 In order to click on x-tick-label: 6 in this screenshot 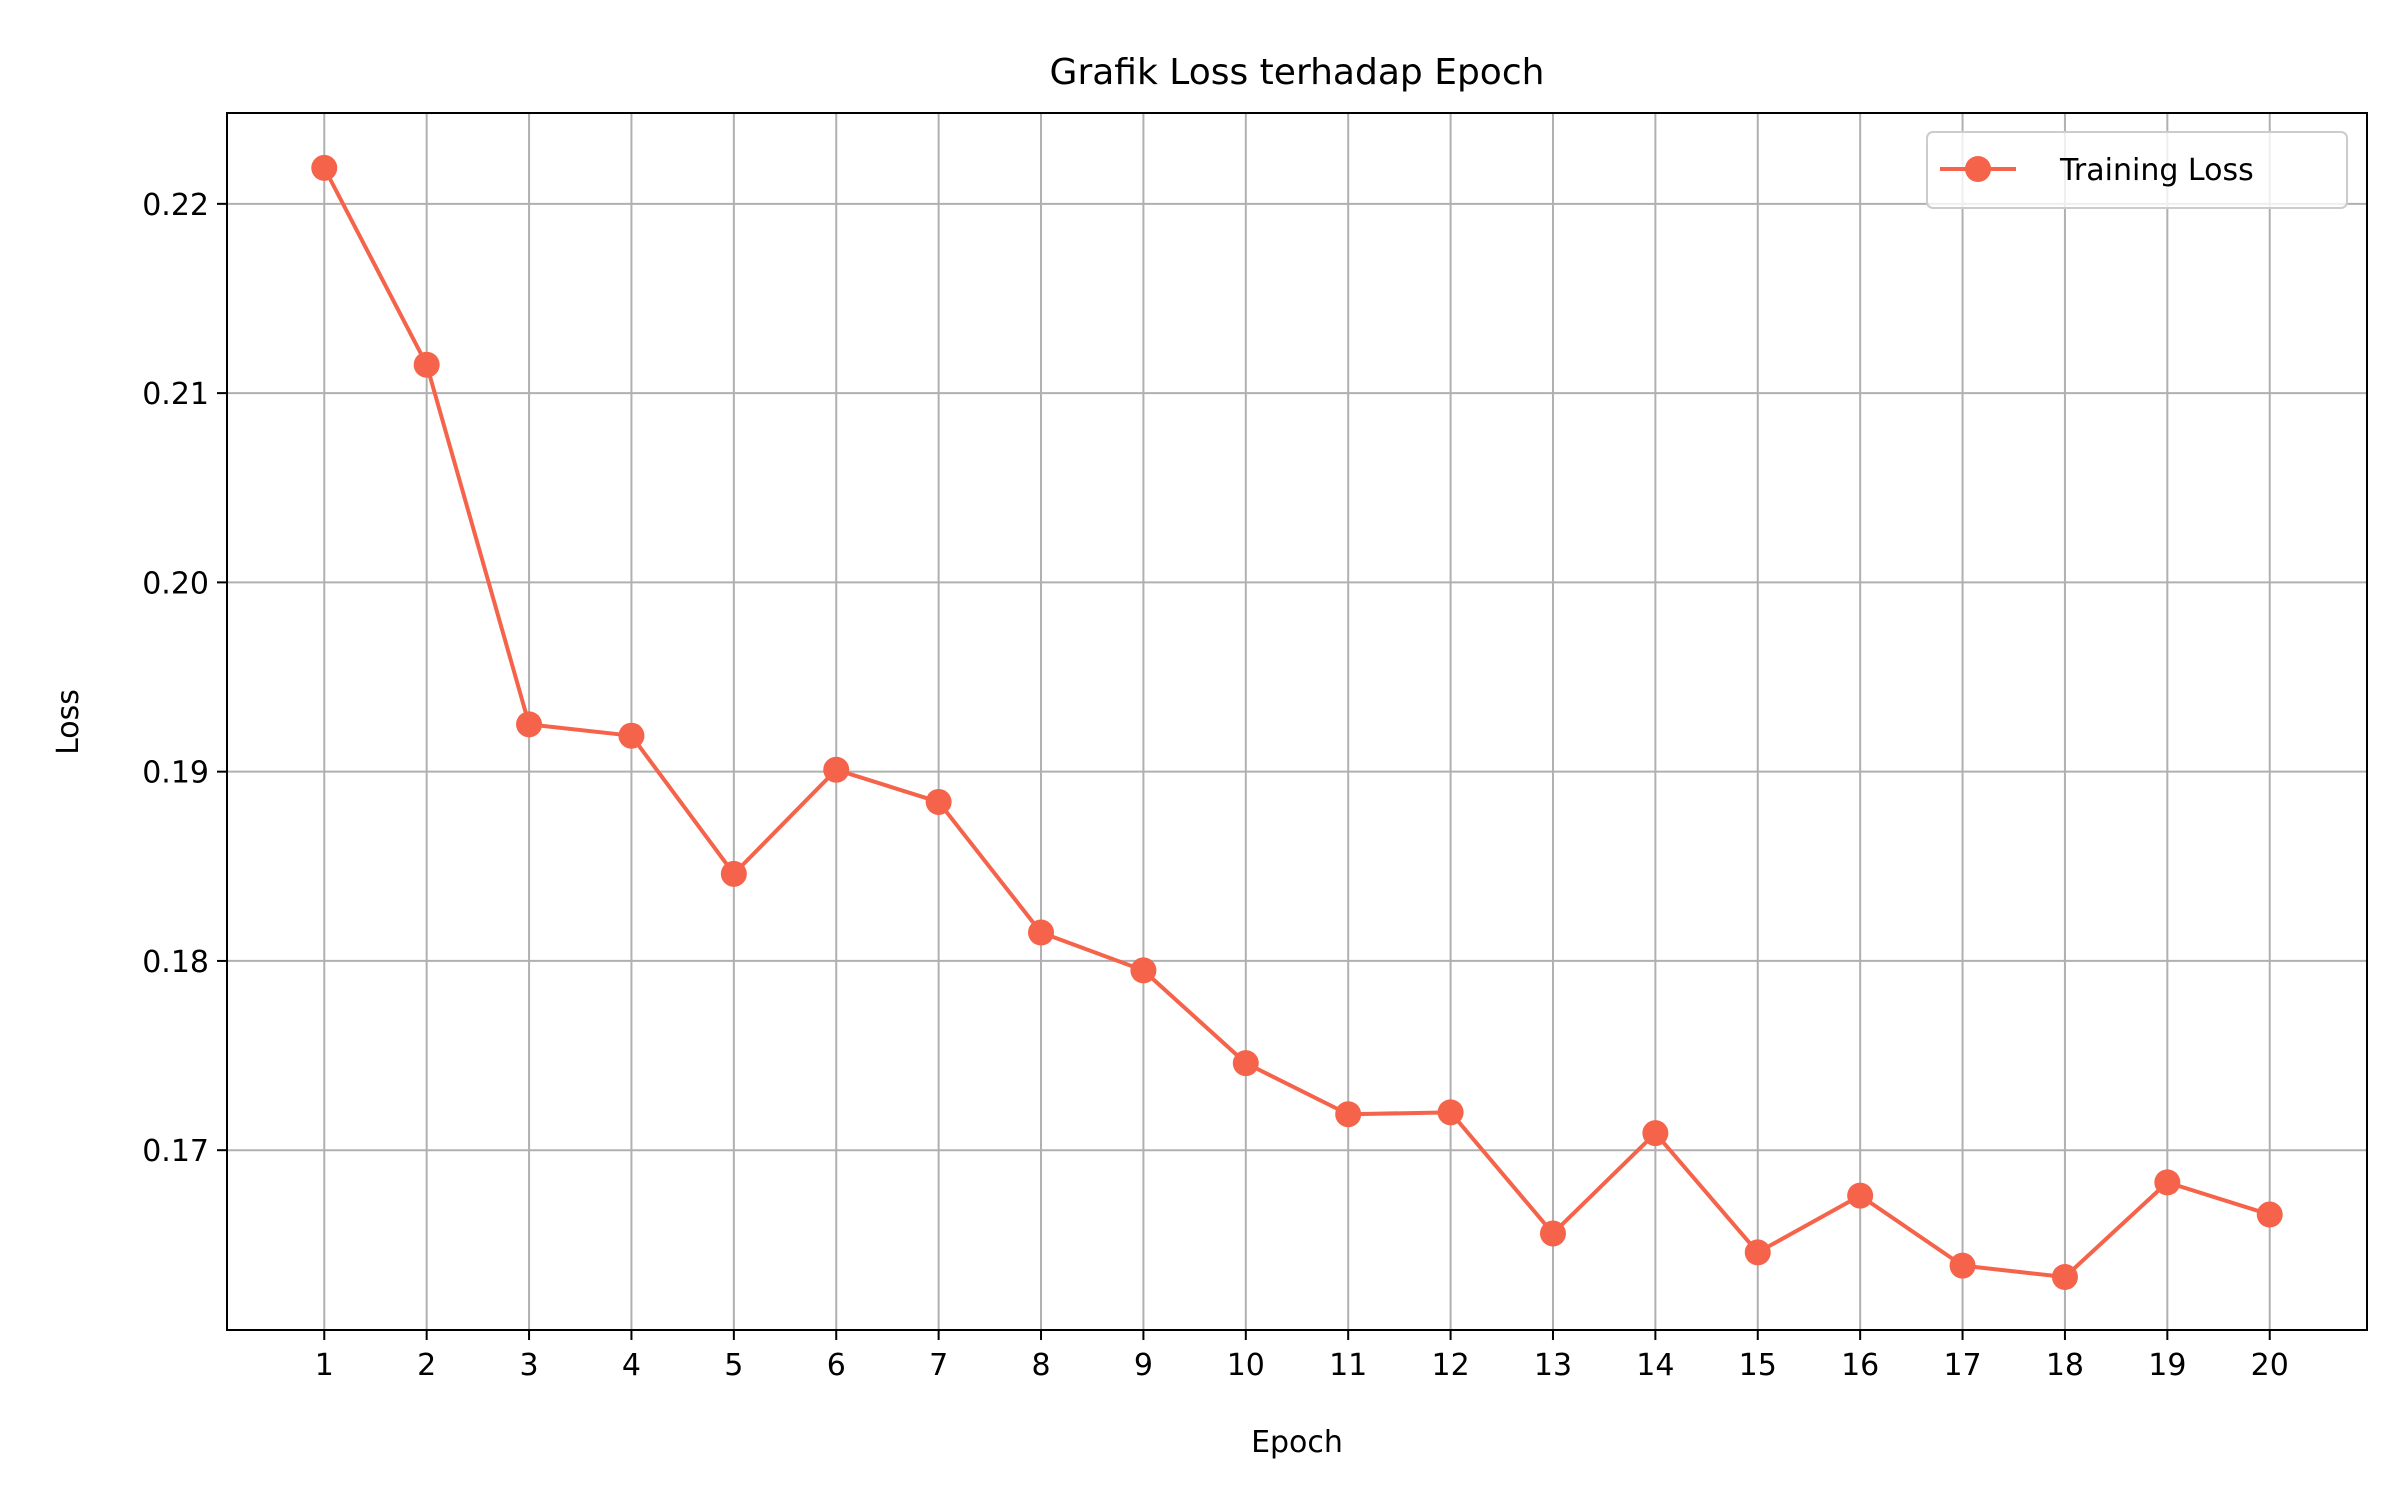, I will do `click(836, 1365)`.